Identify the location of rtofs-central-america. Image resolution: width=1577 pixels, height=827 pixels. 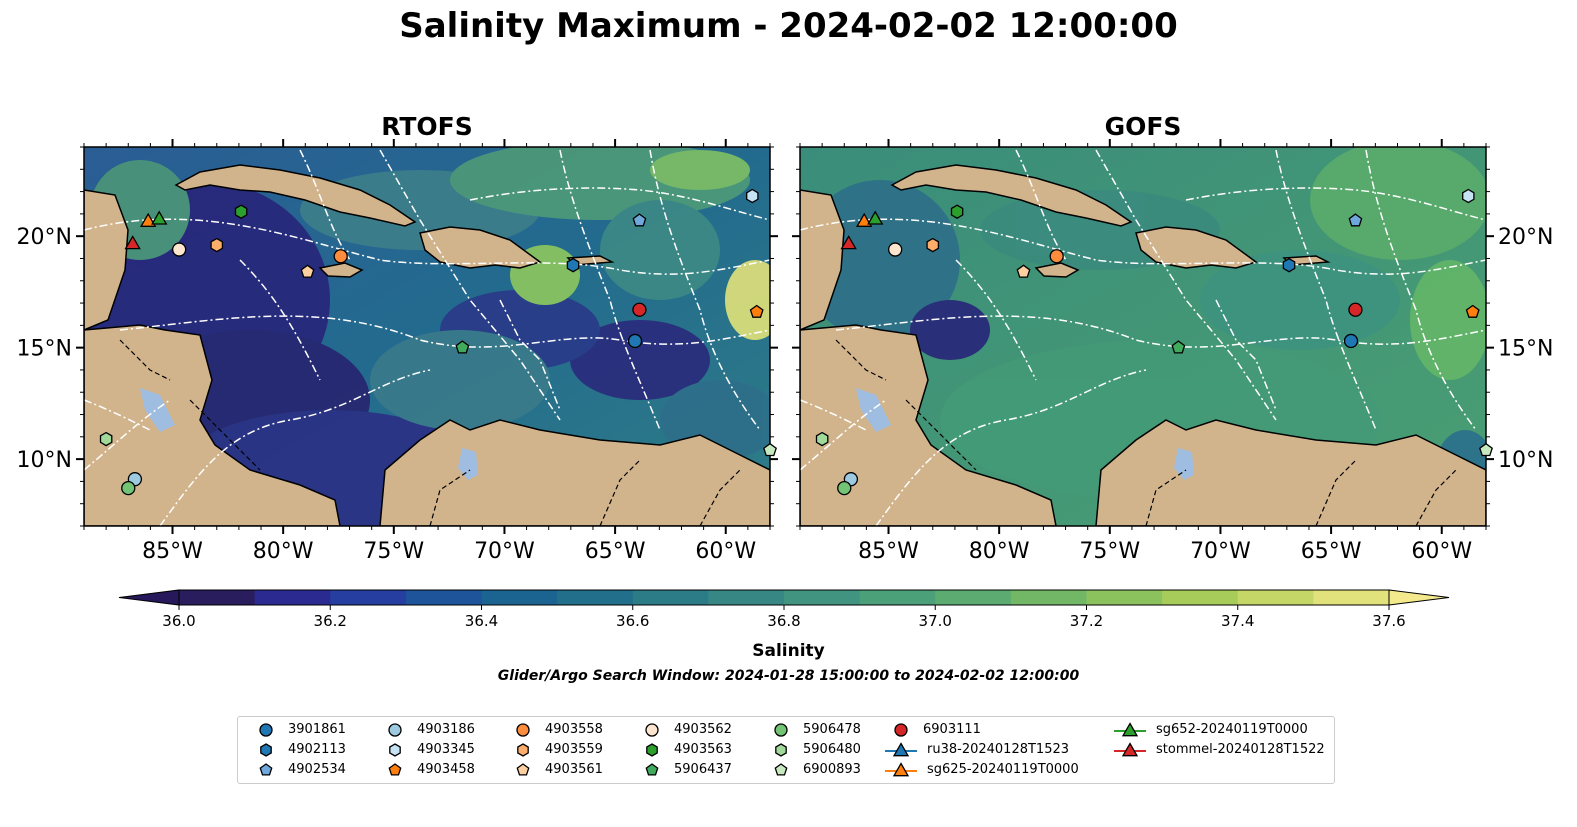
(212, 357).